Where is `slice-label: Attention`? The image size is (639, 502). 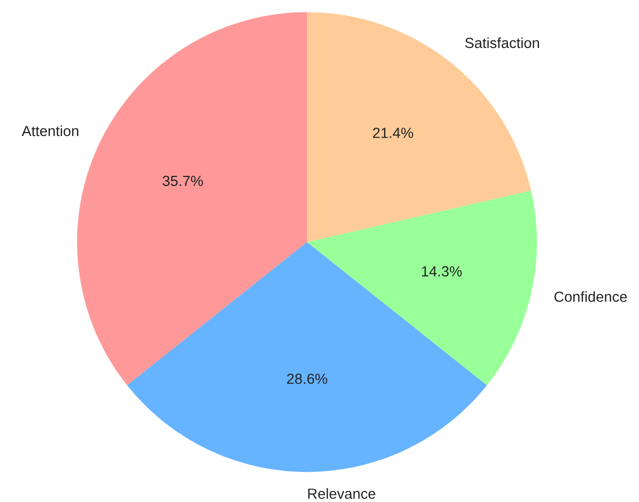
slice-label: Attention is located at coordinates (50, 130).